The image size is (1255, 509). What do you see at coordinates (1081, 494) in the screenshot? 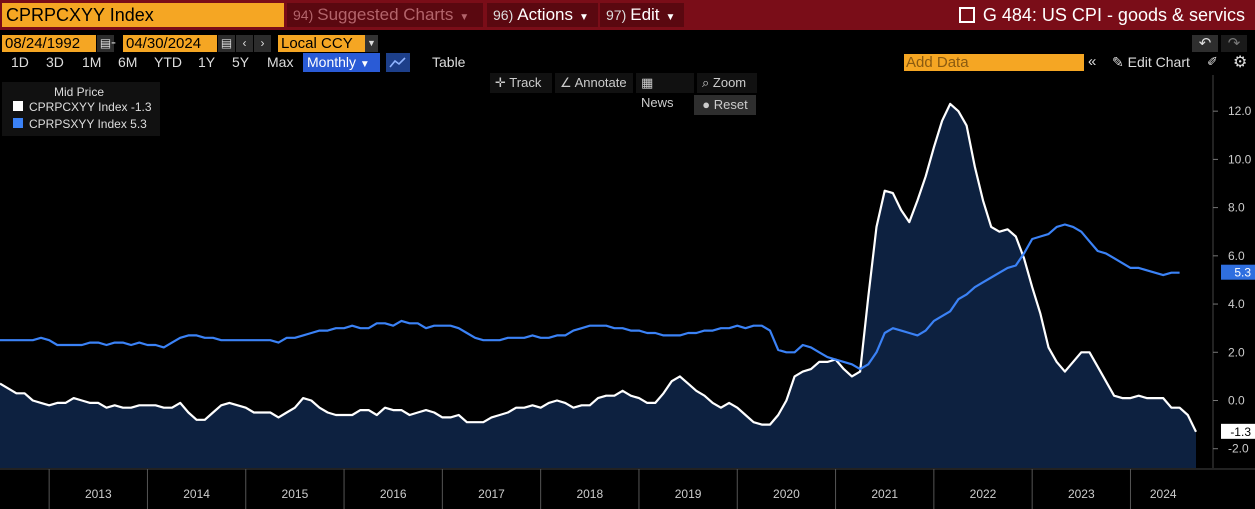
I see `x-tick-label: 2023` at bounding box center [1081, 494].